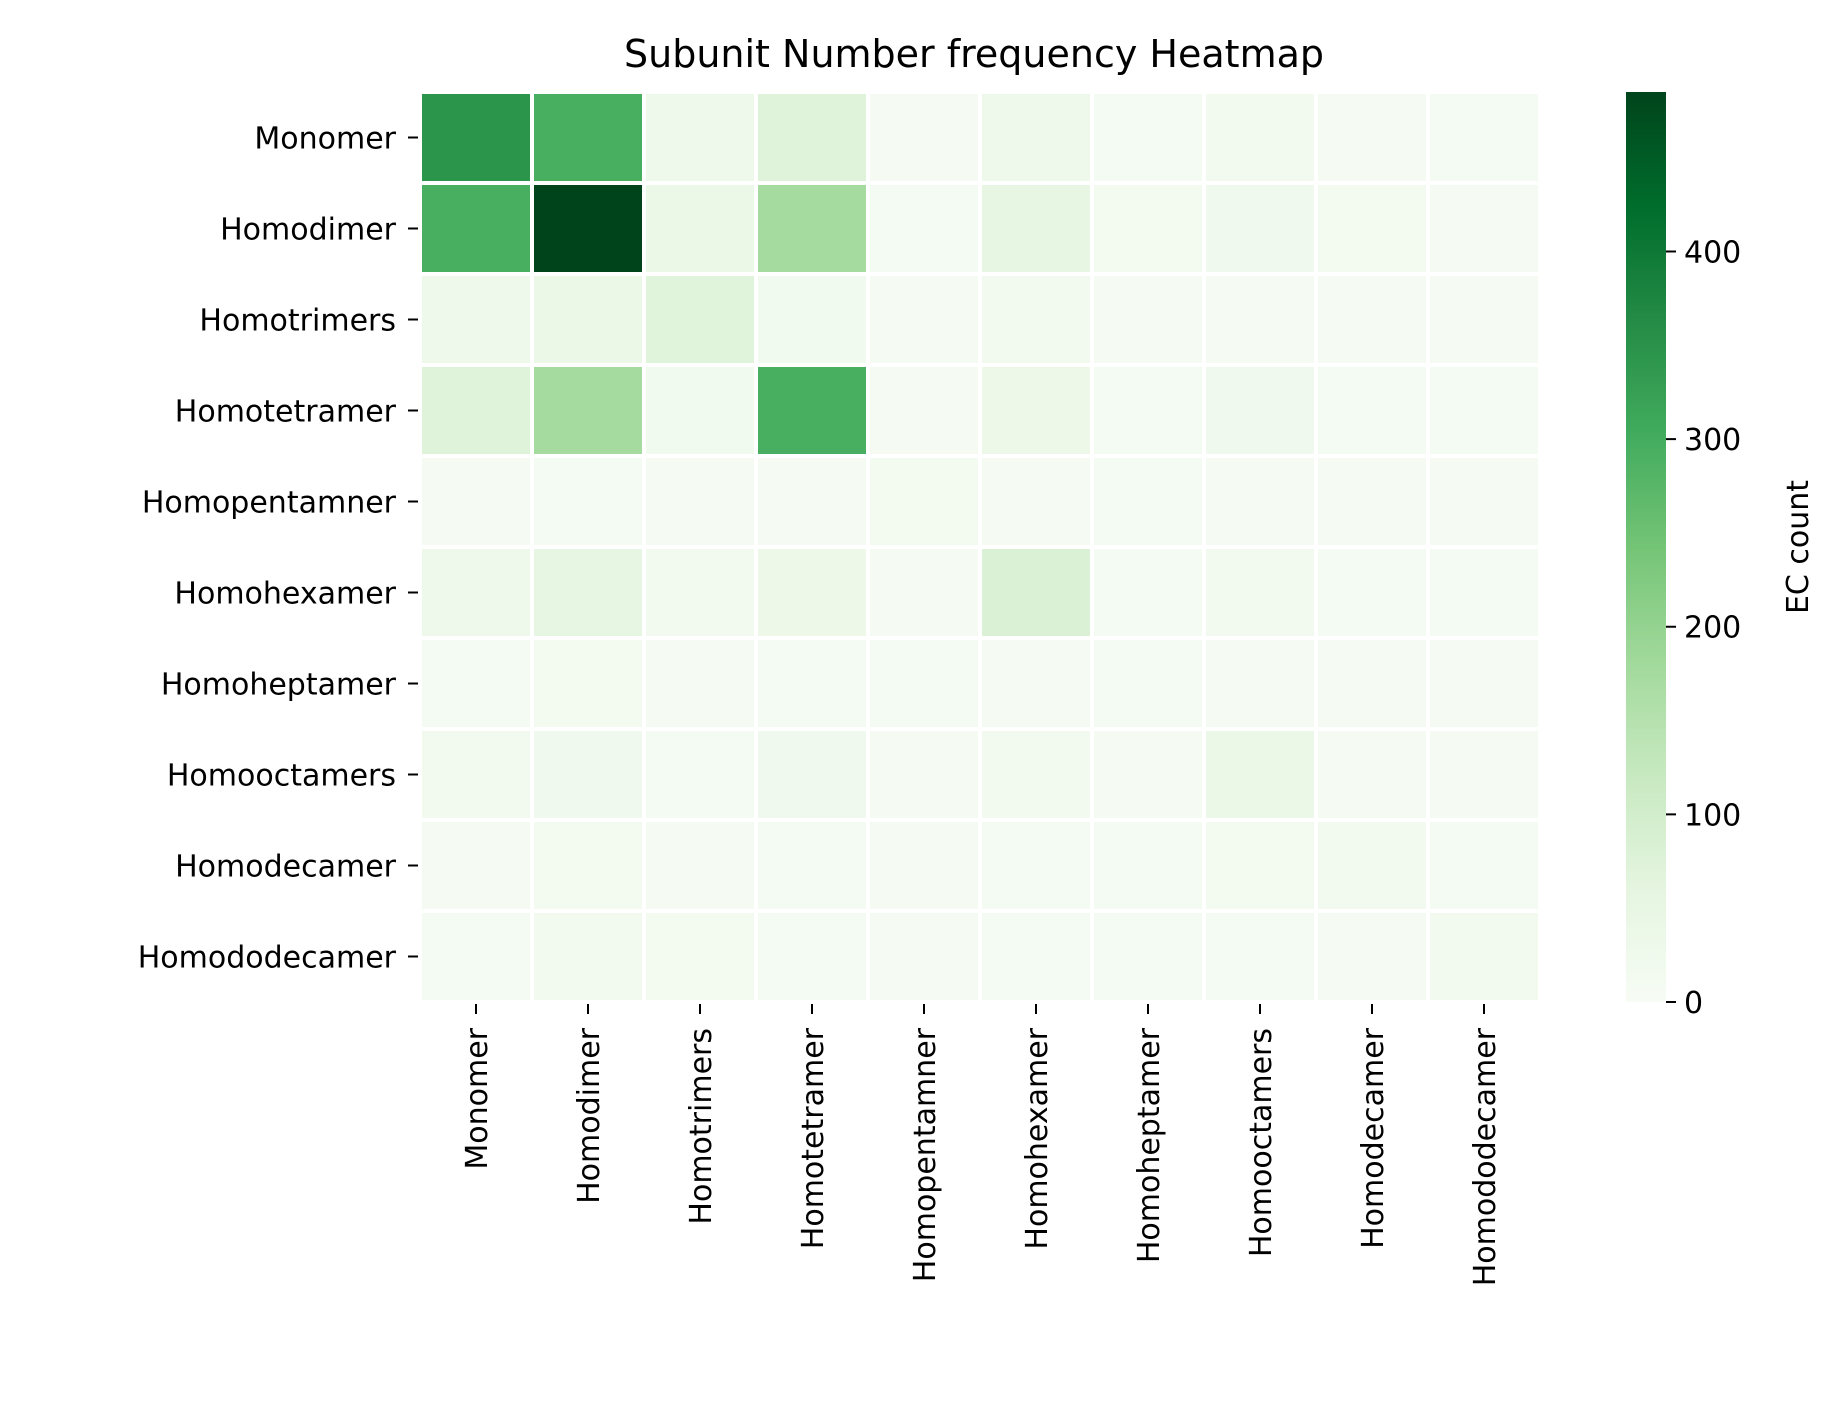  Describe the element at coordinates (1798, 547) in the screenshot. I see `colorbar-label: EC count` at that location.